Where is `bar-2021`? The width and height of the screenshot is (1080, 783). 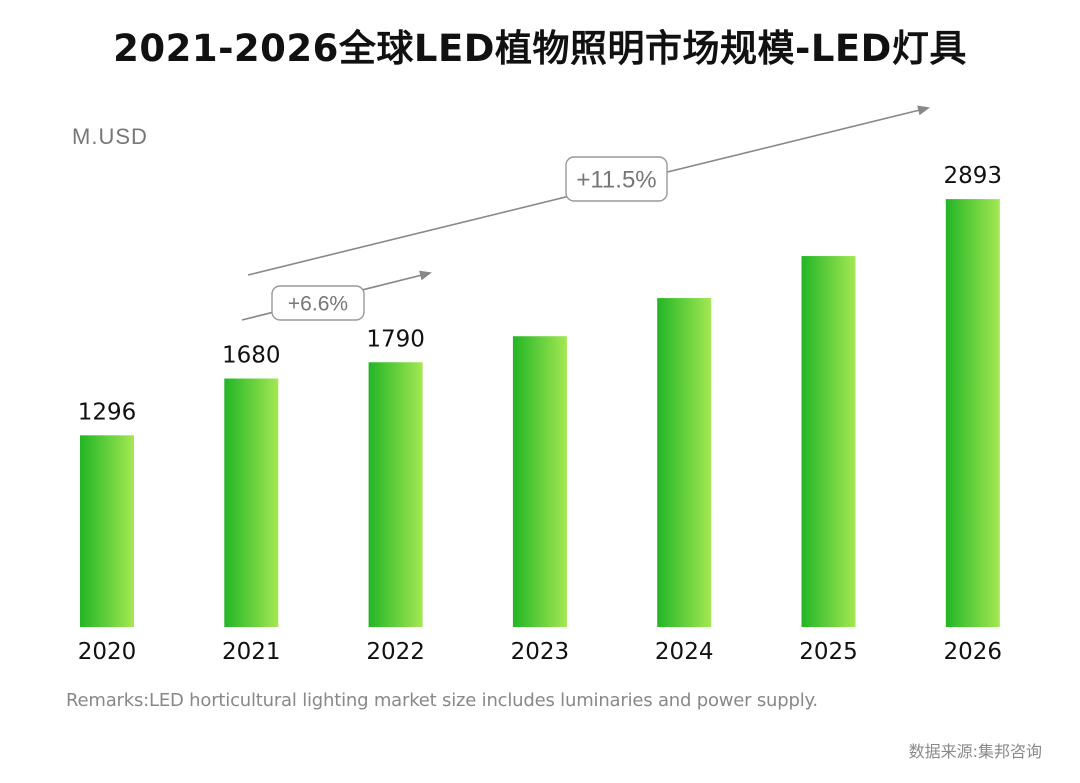
bar-2021 is located at coordinates (251, 502).